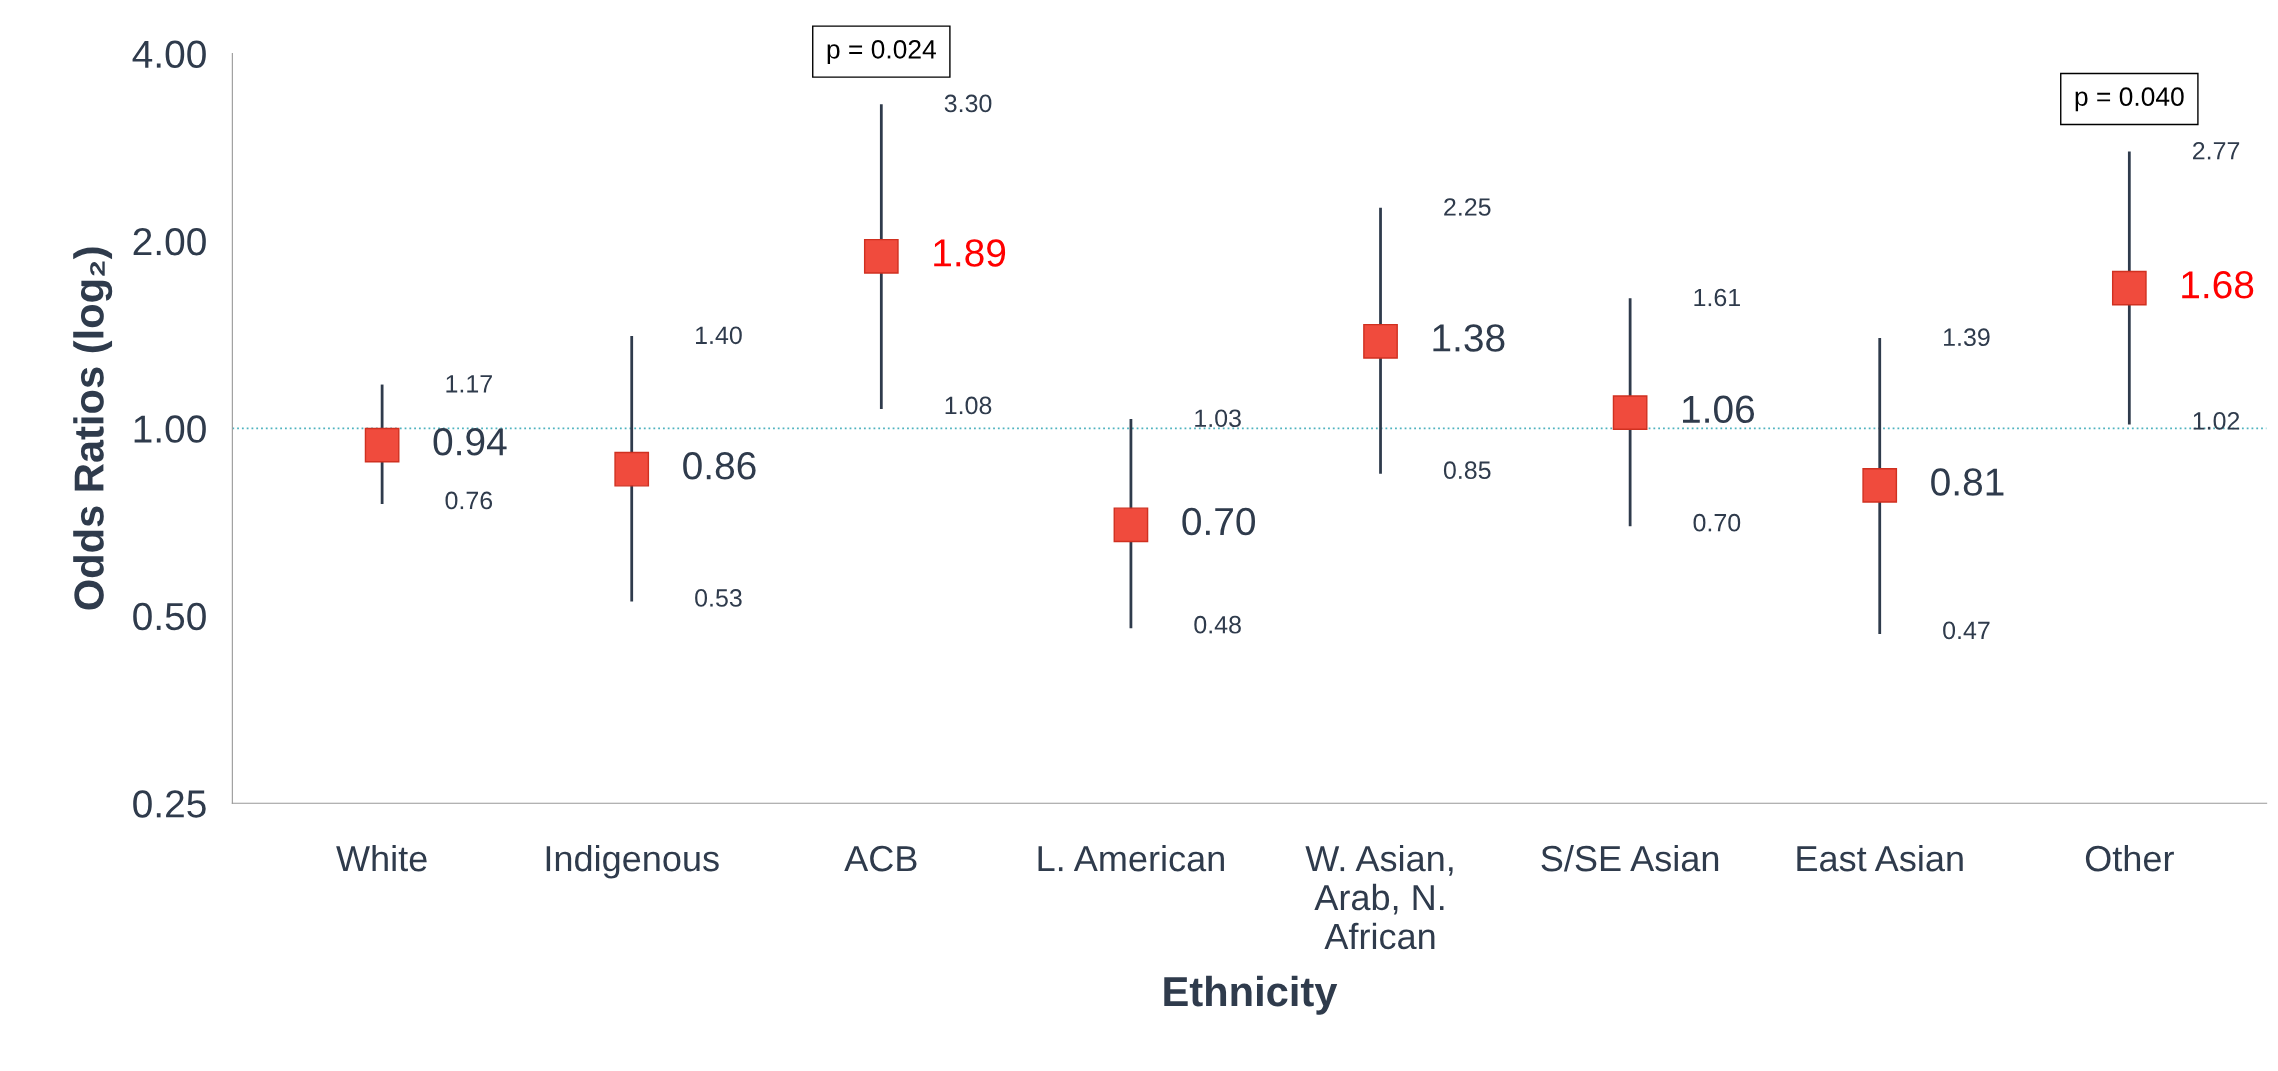 This screenshot has height=1071, width=2278. What do you see at coordinates (1967, 482) in the screenshot?
I see `data-label: 0.81` at bounding box center [1967, 482].